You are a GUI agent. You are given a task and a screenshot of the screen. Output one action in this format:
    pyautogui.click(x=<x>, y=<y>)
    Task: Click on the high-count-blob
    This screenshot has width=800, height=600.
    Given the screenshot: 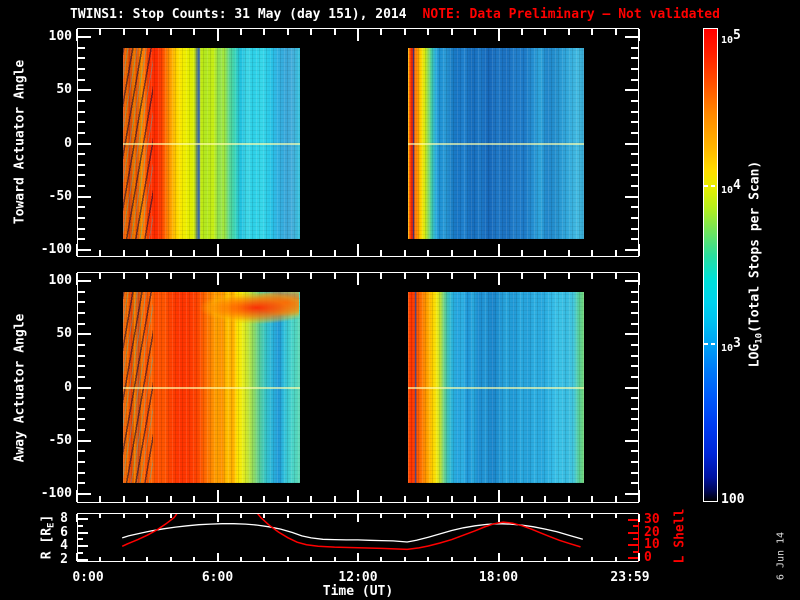 What is the action you would take?
    pyautogui.click(x=243, y=309)
    